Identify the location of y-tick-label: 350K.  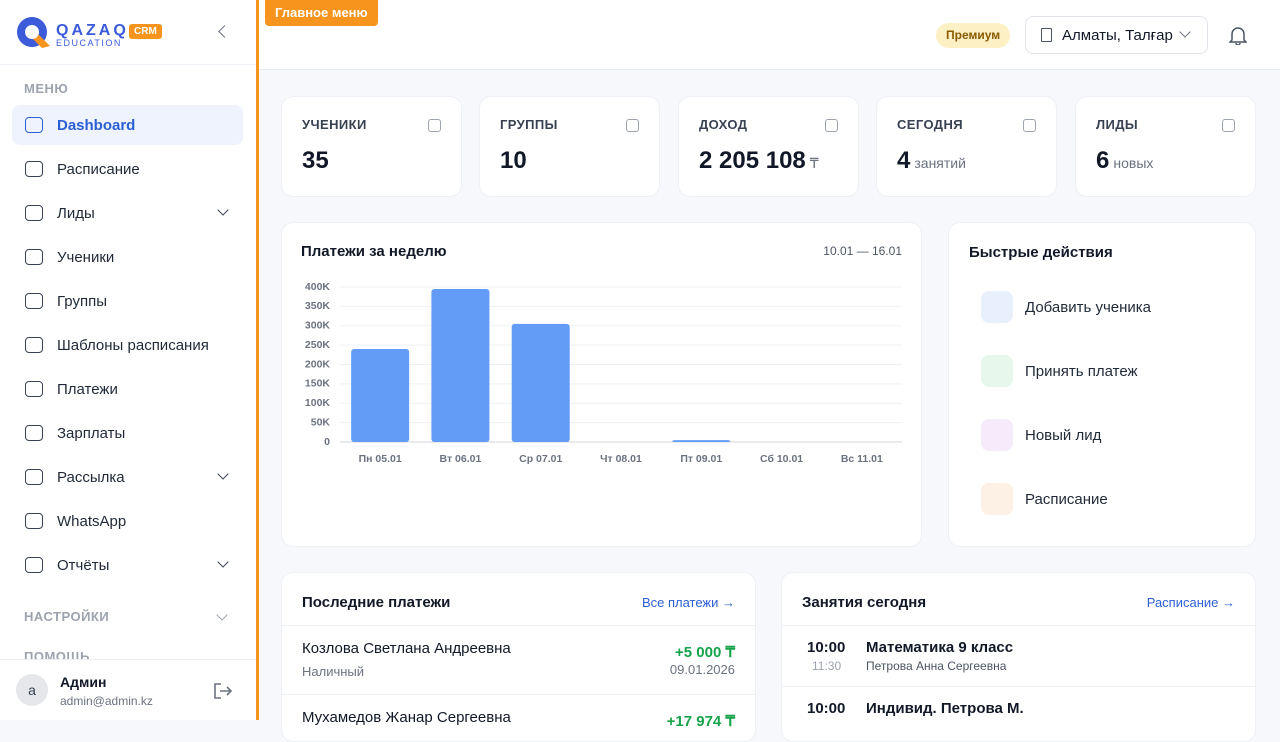
(318, 306).